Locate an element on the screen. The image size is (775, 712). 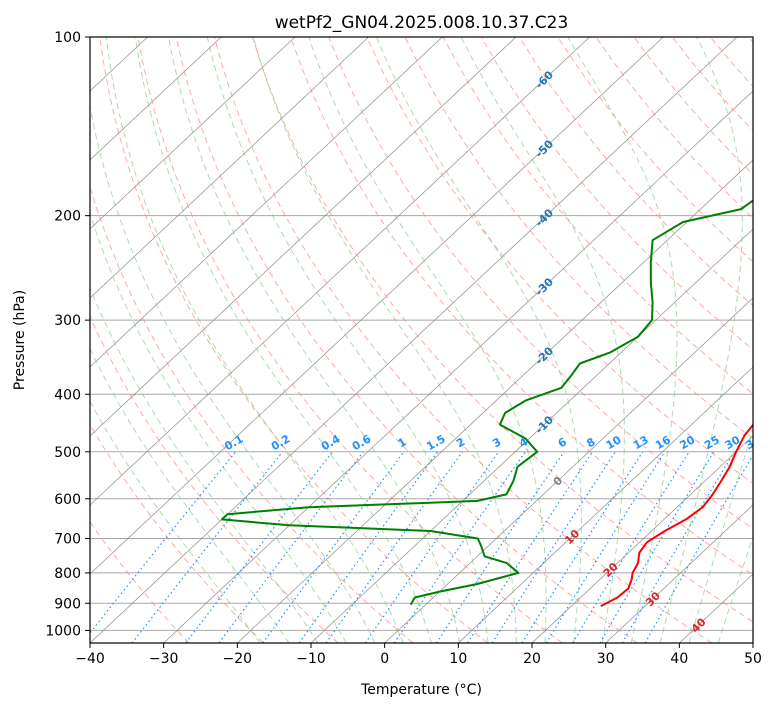
y-tick-label: 100 is located at coordinates (67, 38).